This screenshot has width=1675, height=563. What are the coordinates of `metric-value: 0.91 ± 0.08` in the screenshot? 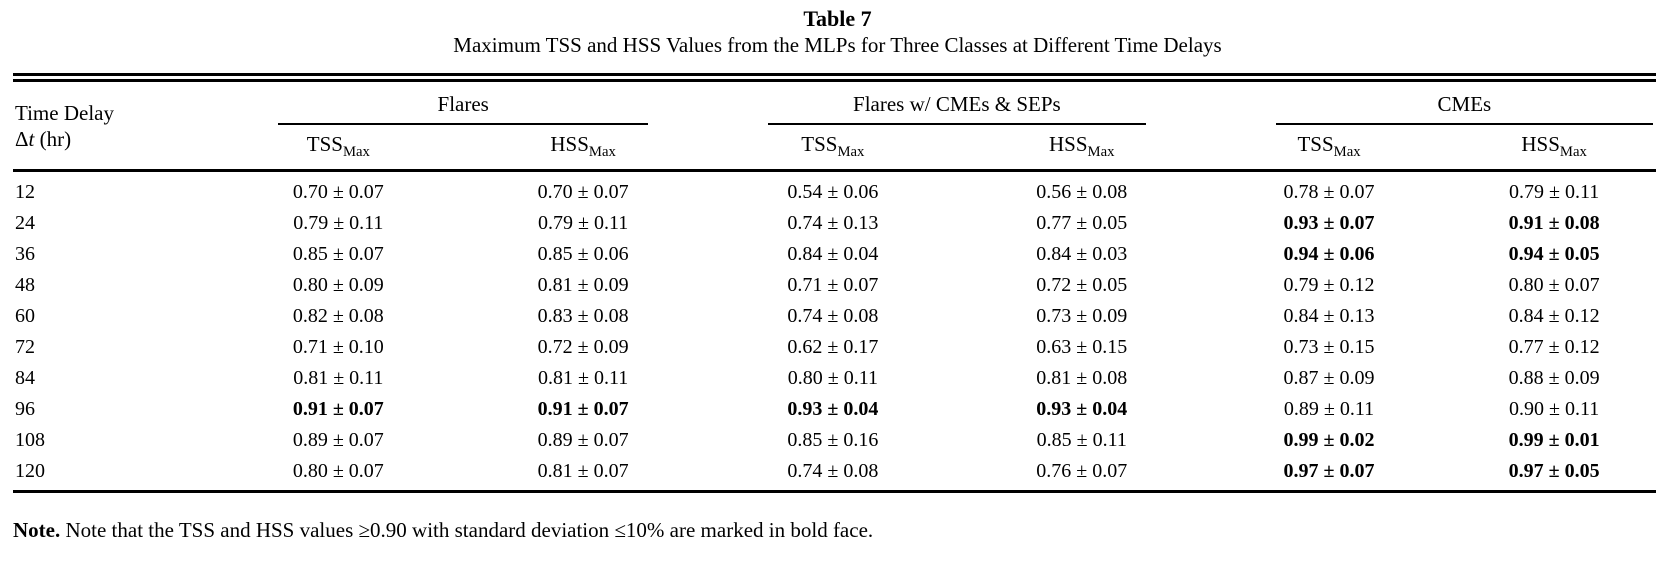 It's located at (1554, 223).